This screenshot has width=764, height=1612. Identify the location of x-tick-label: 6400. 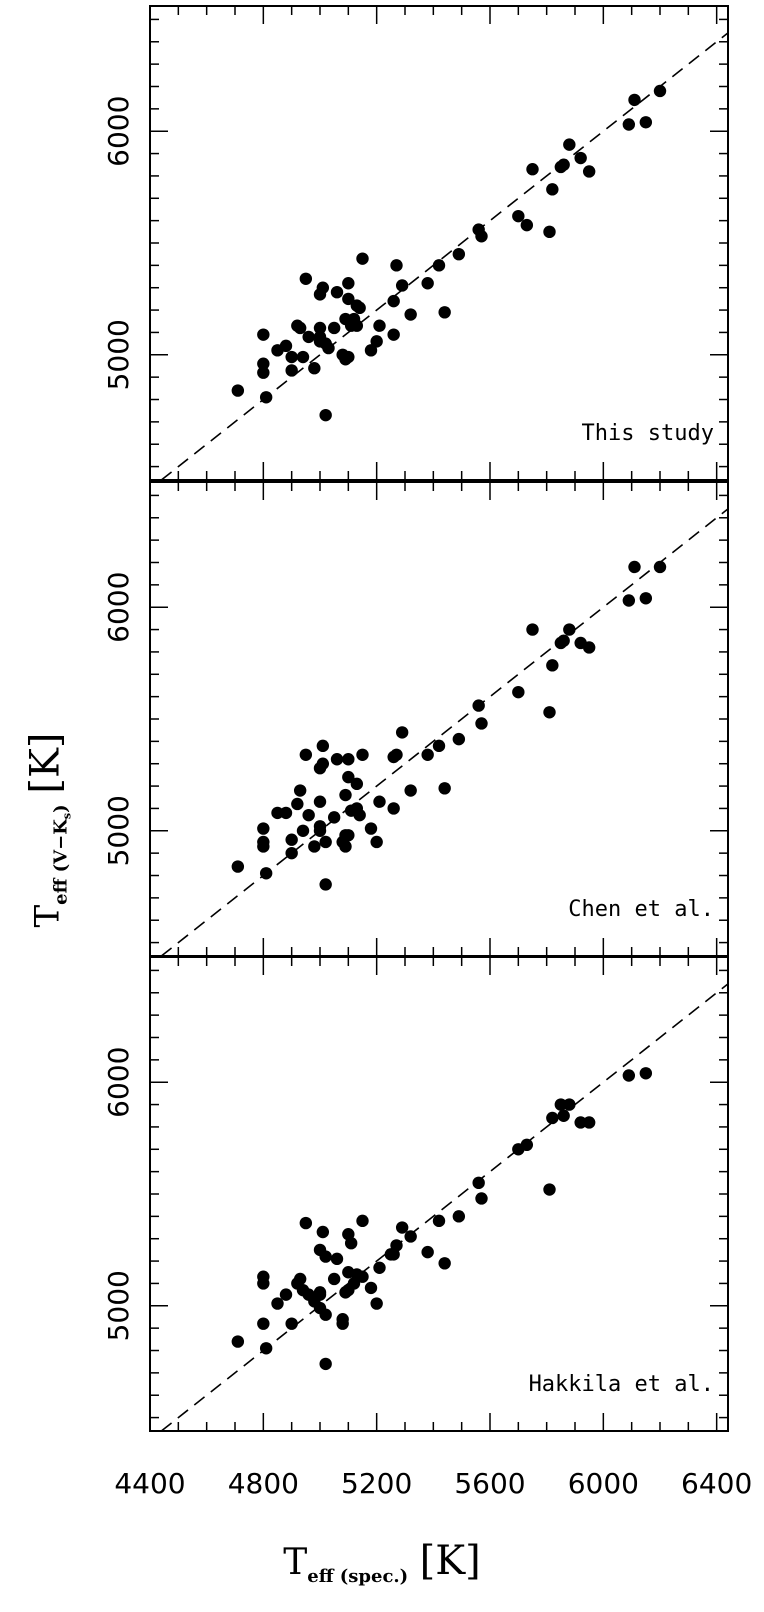
(716, 1483).